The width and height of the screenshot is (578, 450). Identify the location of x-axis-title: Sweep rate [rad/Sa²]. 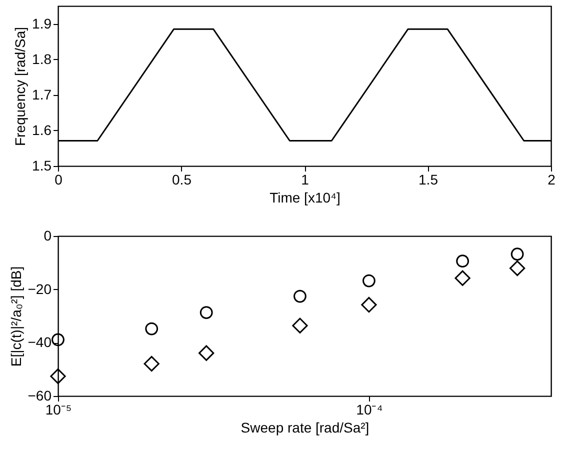
(305, 428).